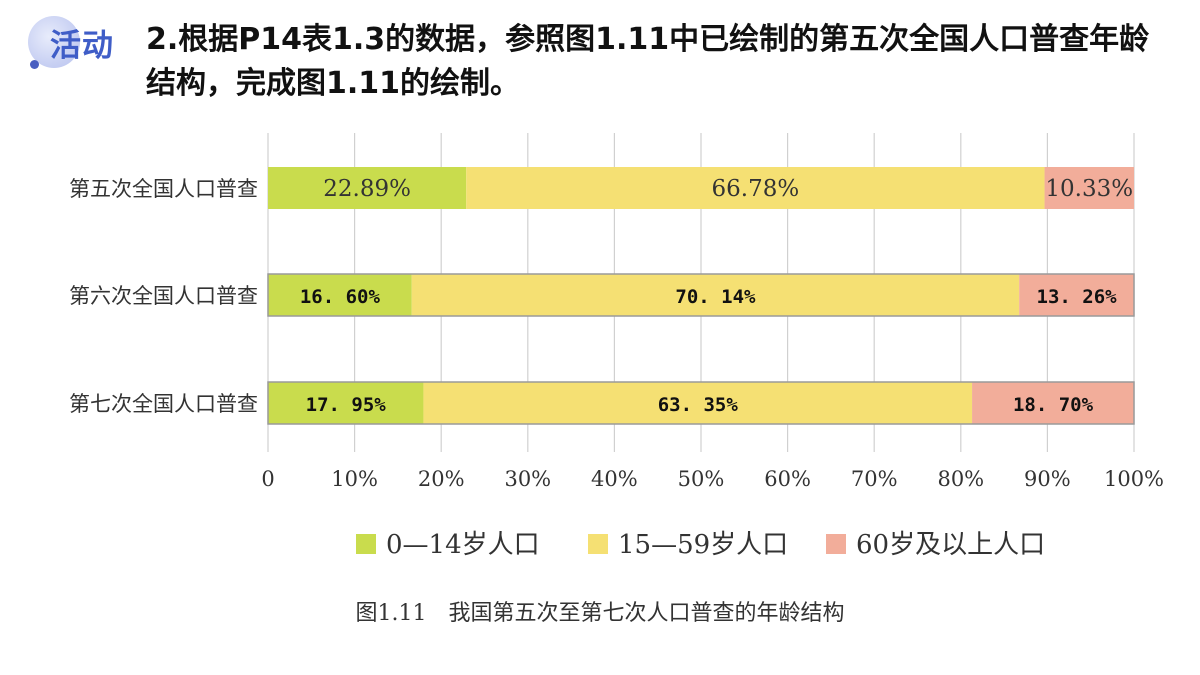 The image size is (1200, 675). I want to click on x-tick-label: 0, so click(267, 479).